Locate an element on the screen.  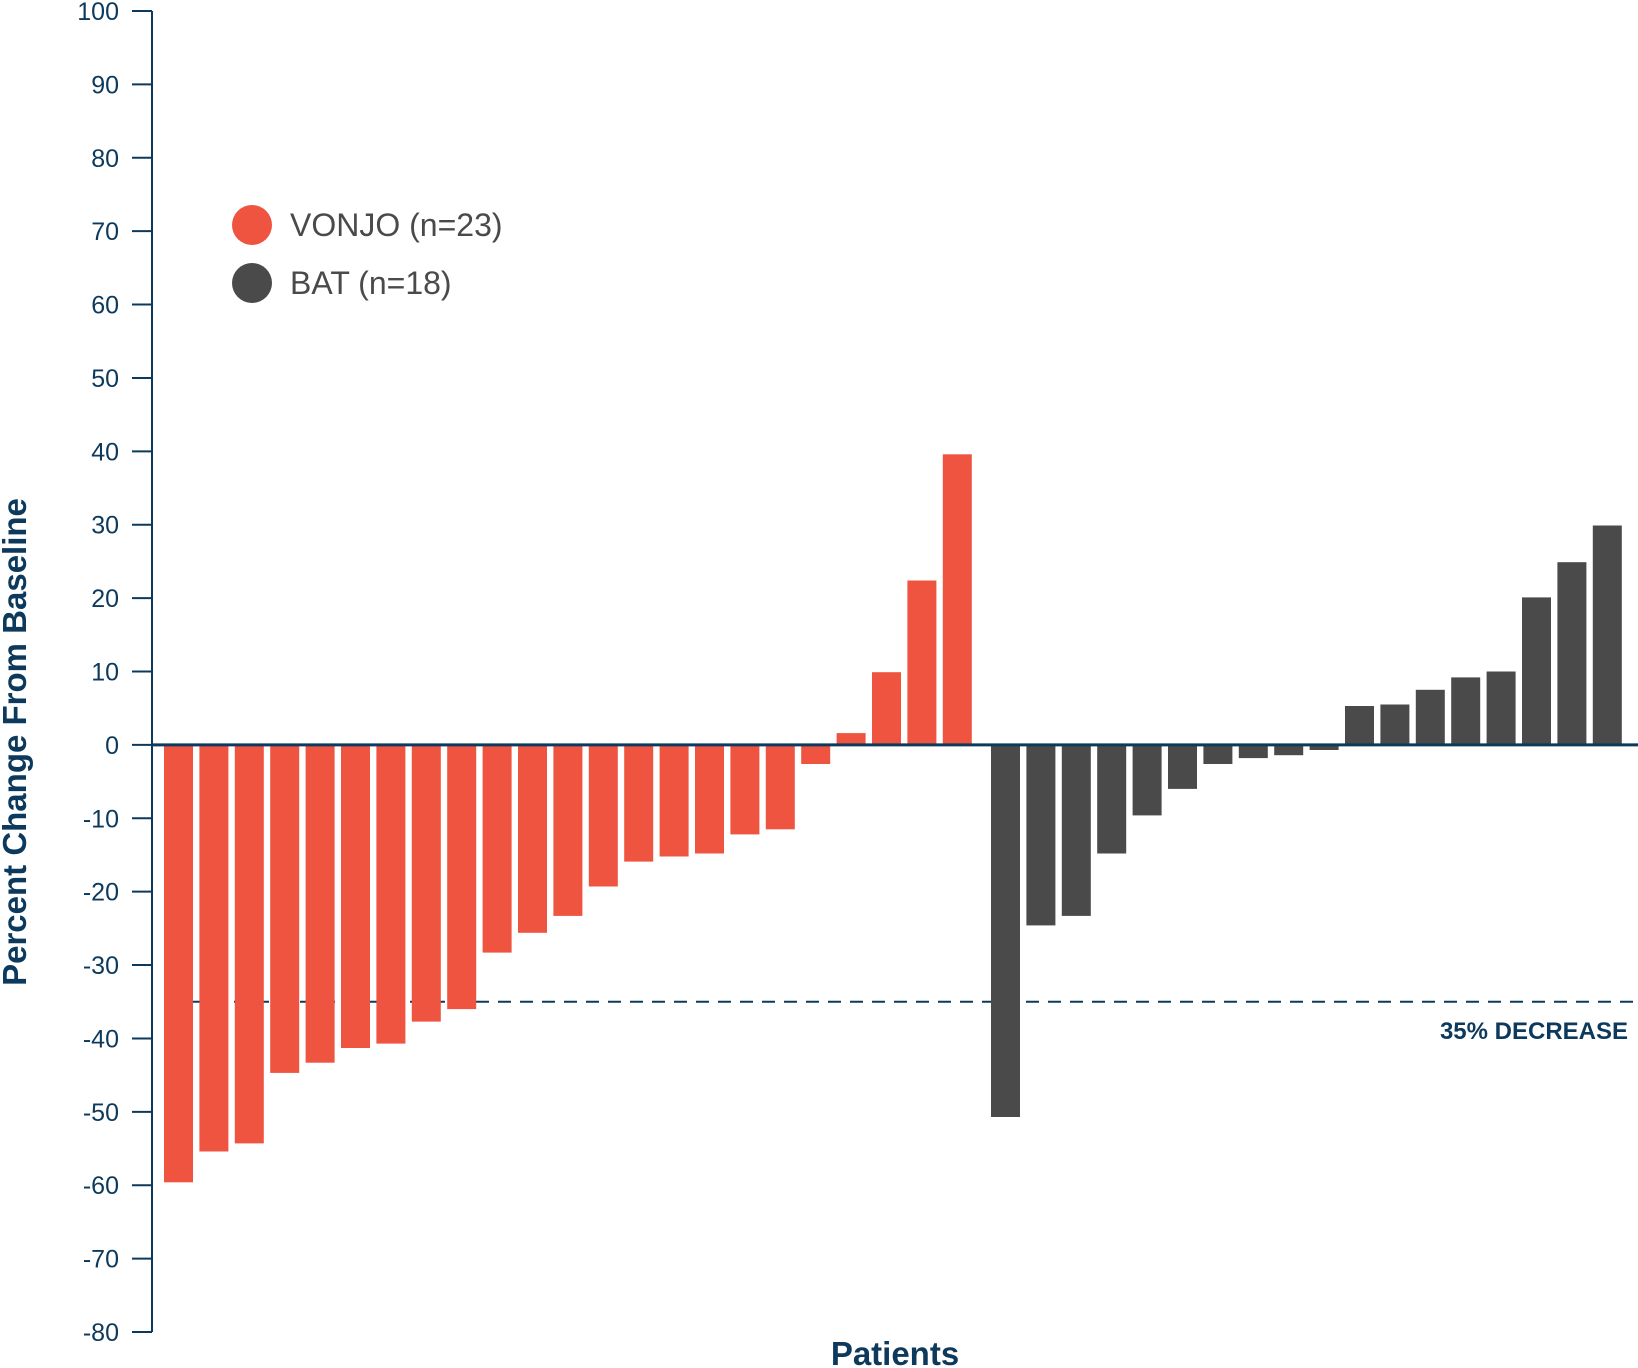
y-tick-label: 70 is located at coordinates (105, 232).